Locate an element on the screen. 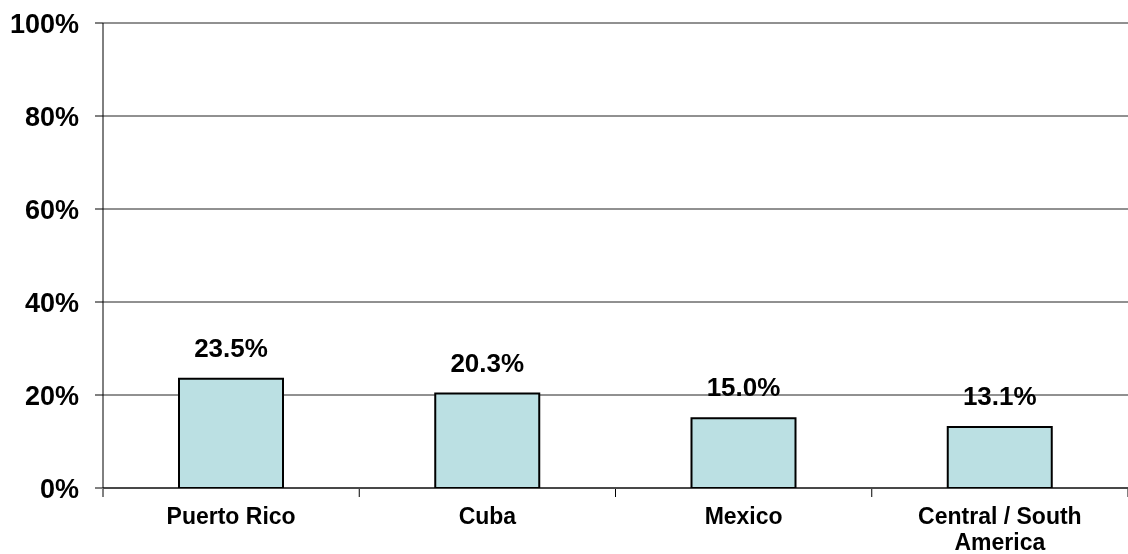  data-label: 20.3% is located at coordinates (487, 362).